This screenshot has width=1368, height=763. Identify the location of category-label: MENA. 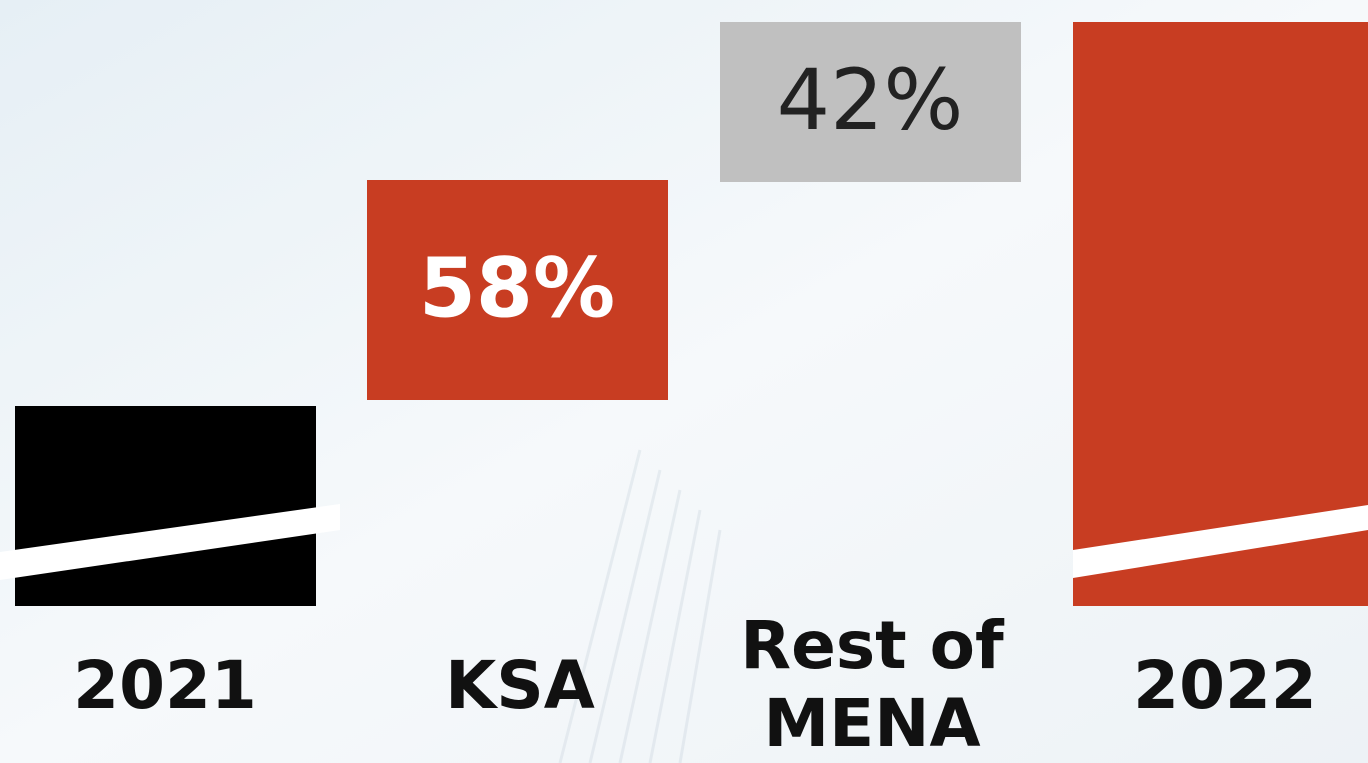
(871, 723).